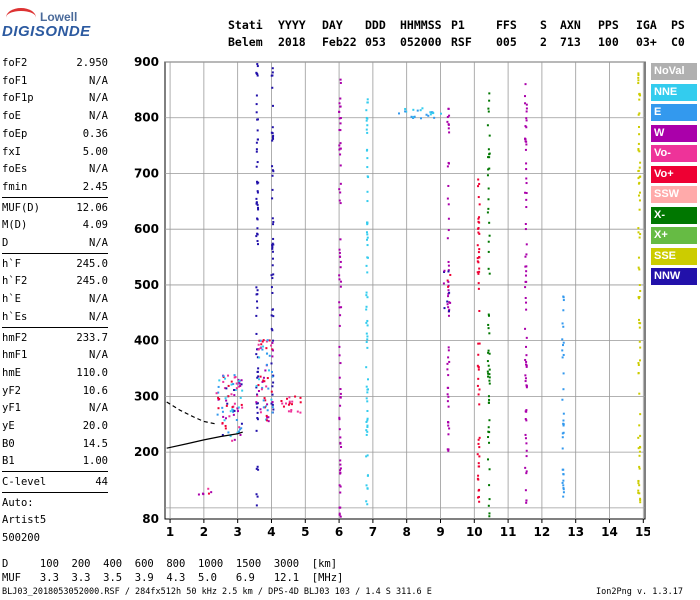  What do you see at coordinates (95, 225) in the screenshot?
I see `param-value: 4.09` at bounding box center [95, 225].